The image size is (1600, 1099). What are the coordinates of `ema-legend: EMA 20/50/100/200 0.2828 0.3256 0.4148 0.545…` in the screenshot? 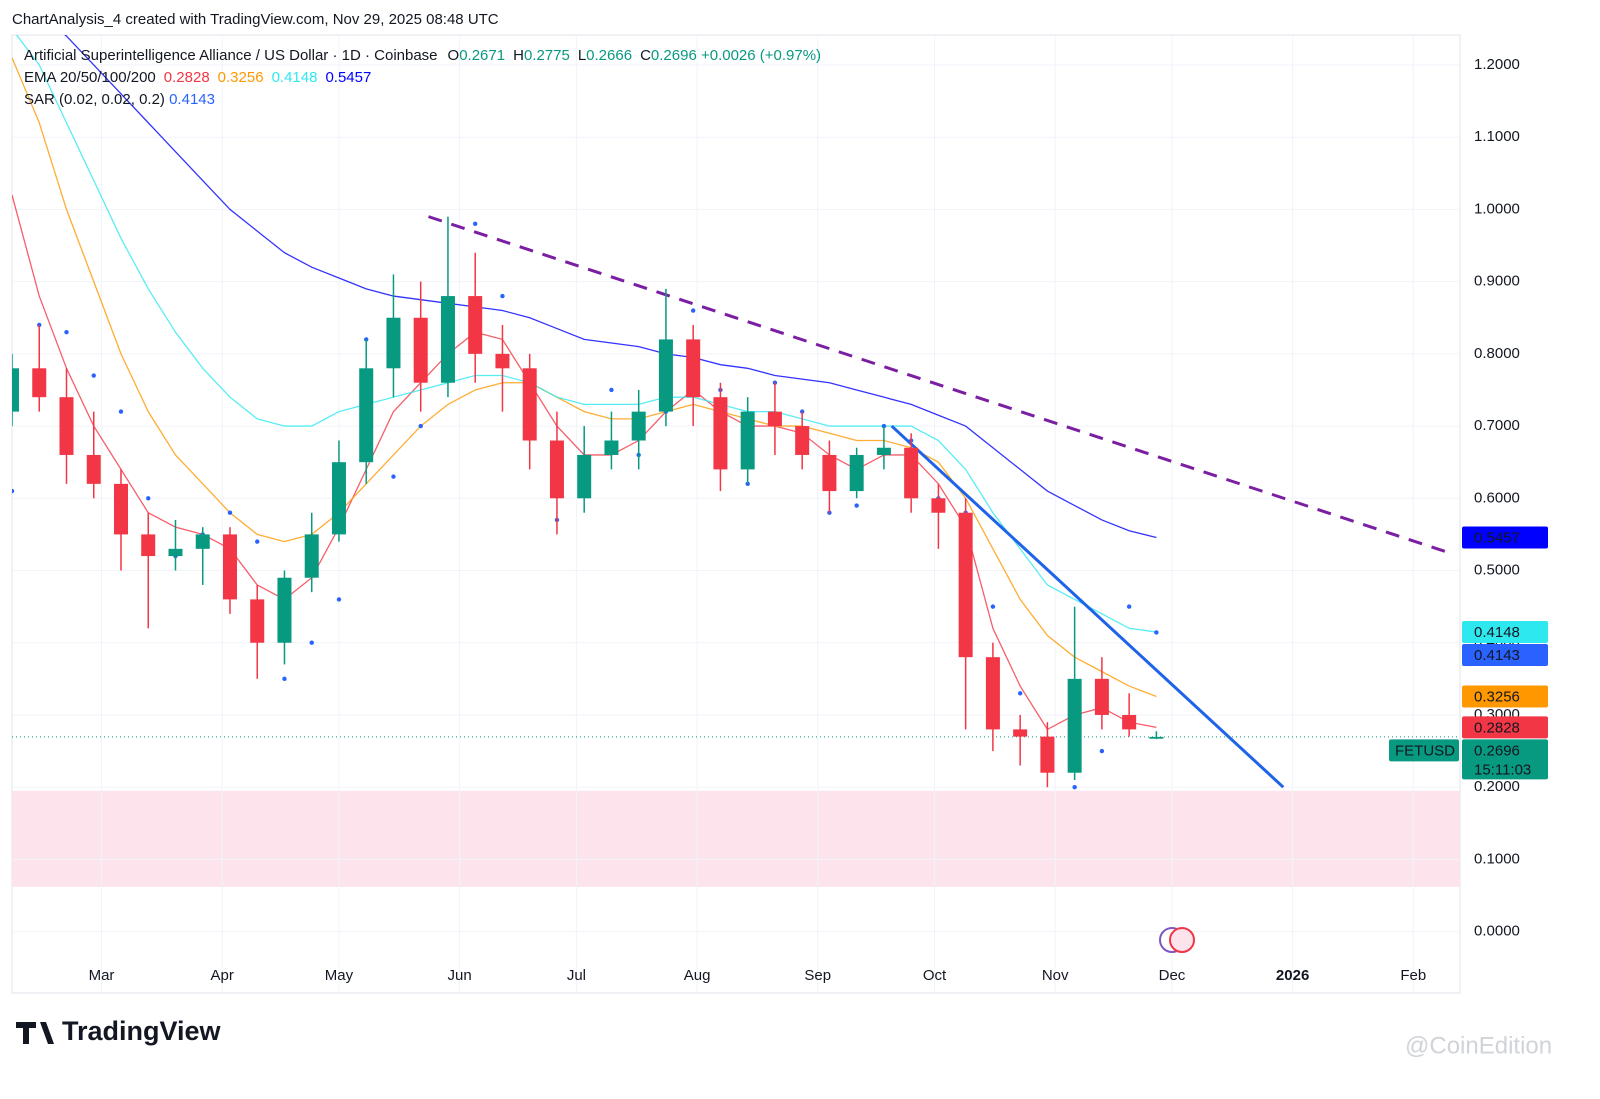 It's located at (197, 77).